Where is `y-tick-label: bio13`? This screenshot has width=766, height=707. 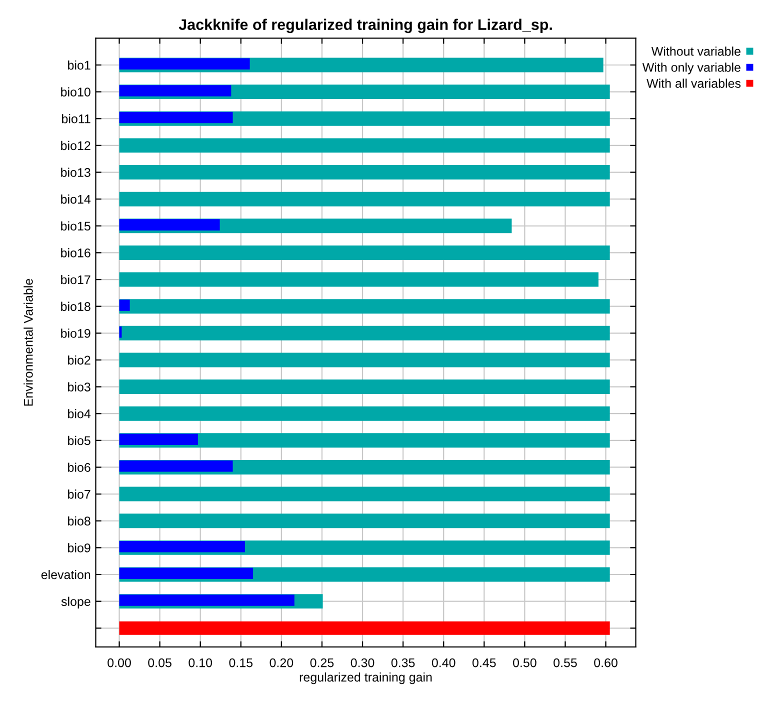 y-tick-label: bio13 is located at coordinates (75, 172).